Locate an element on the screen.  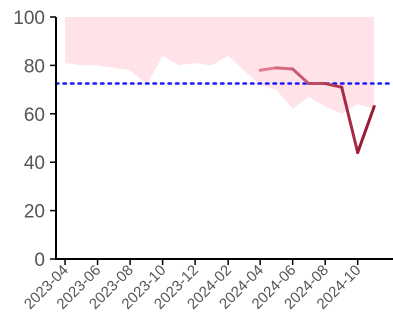
y-tick-label: 20 is located at coordinates (34, 212).